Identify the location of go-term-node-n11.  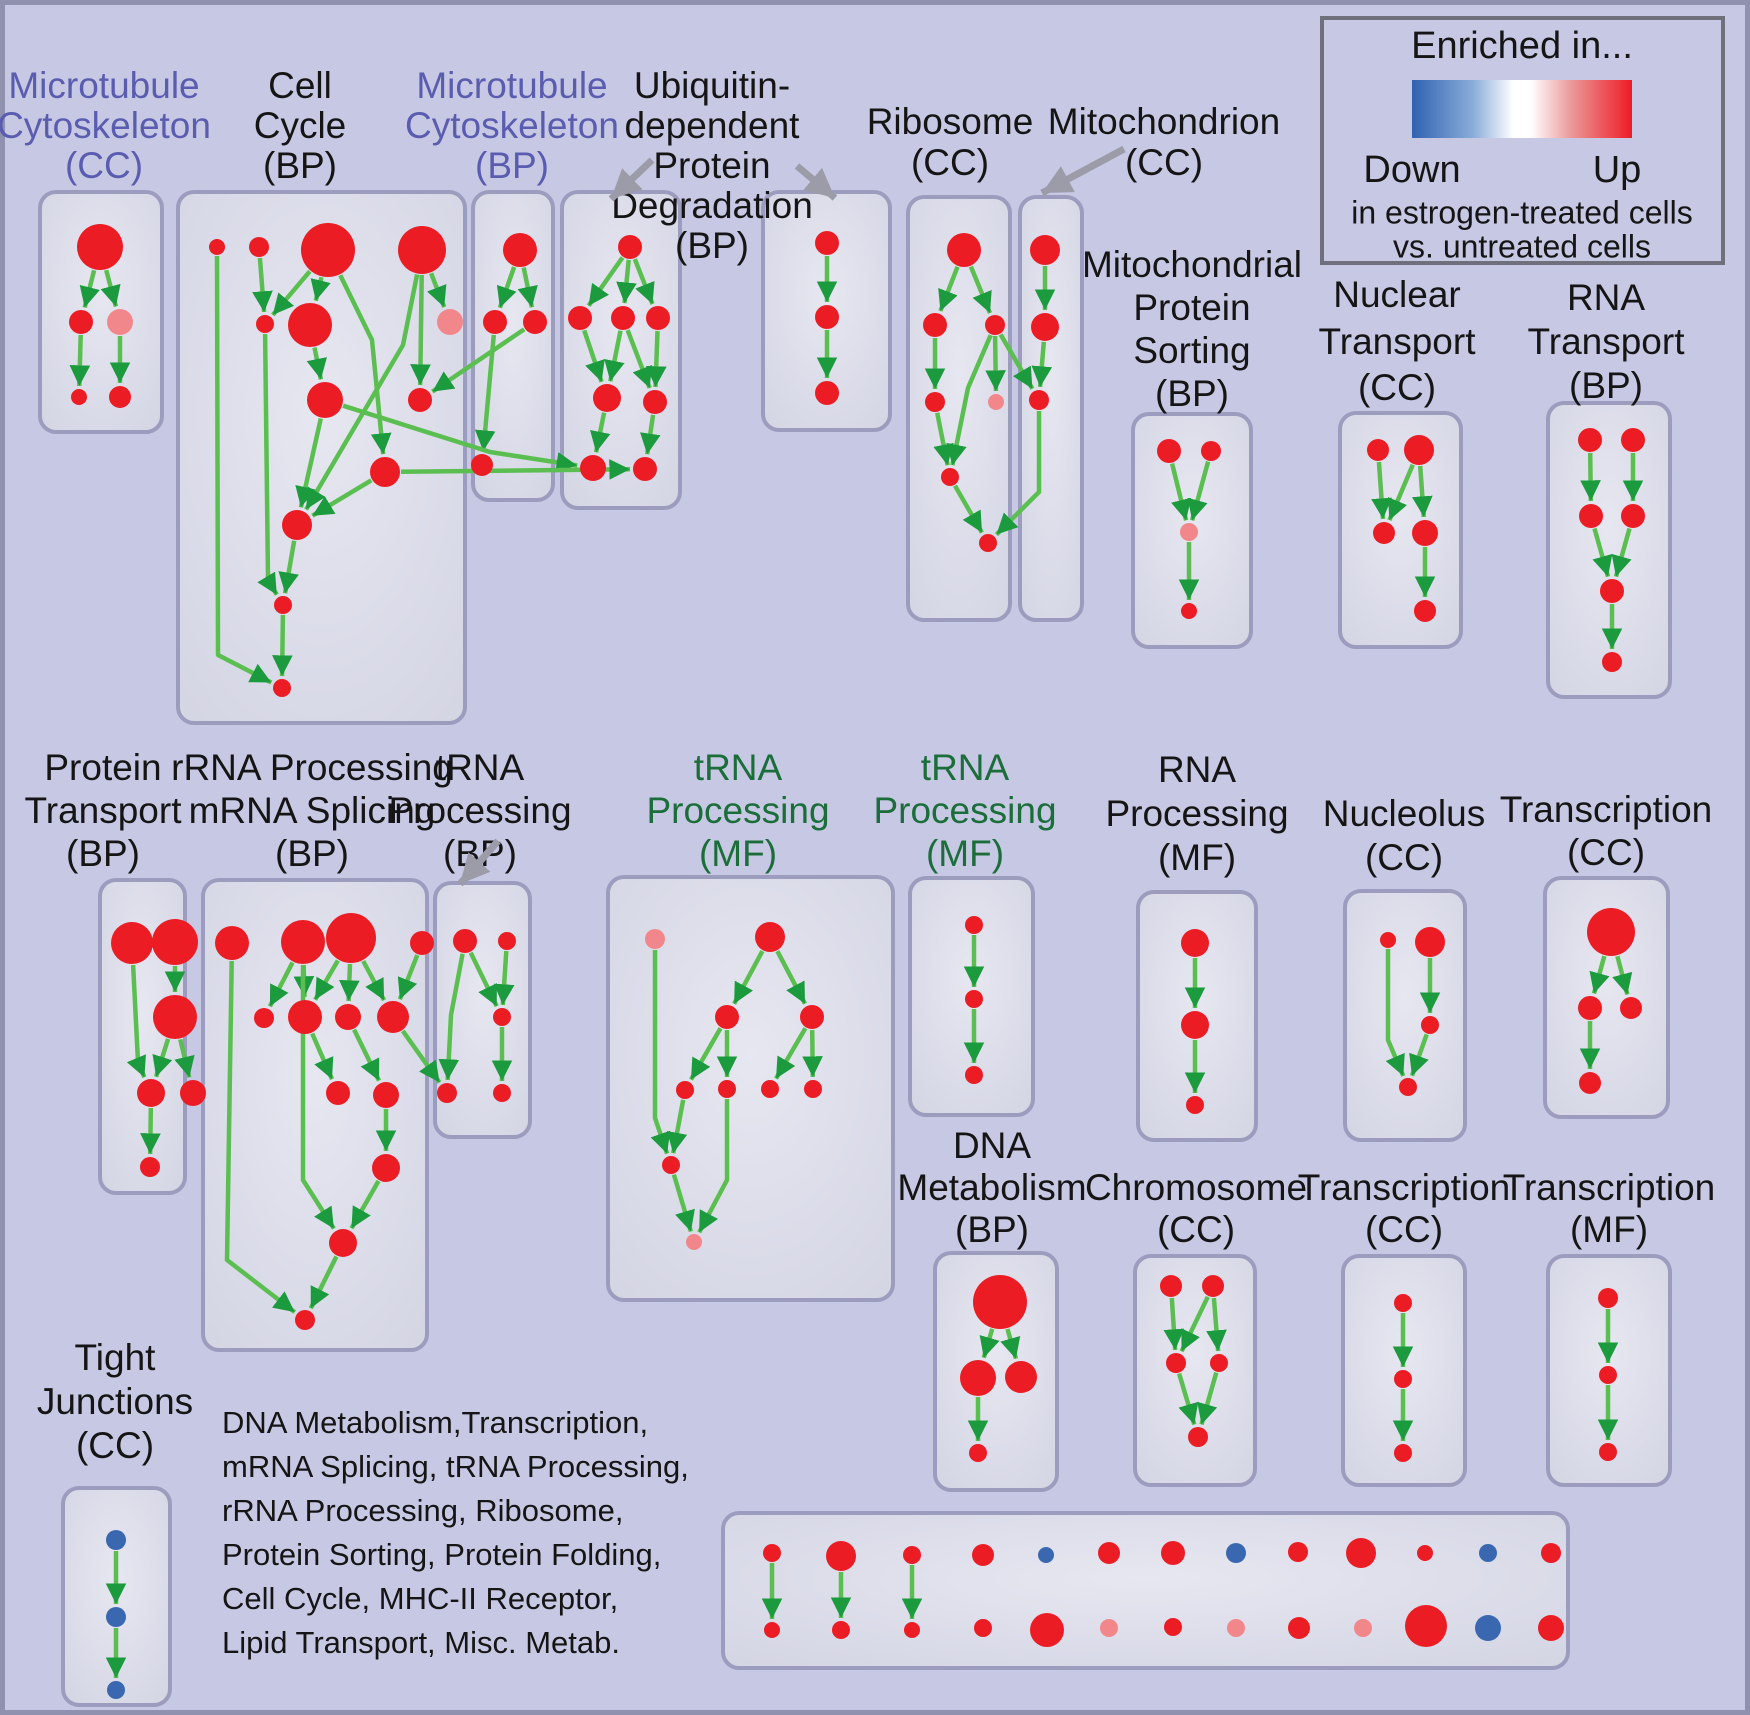
(282, 688).